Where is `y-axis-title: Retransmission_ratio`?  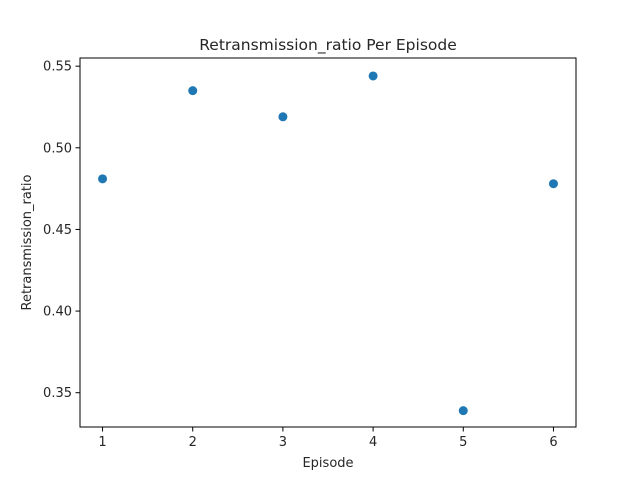
y-axis-title: Retransmission_ratio is located at coordinates (27, 242).